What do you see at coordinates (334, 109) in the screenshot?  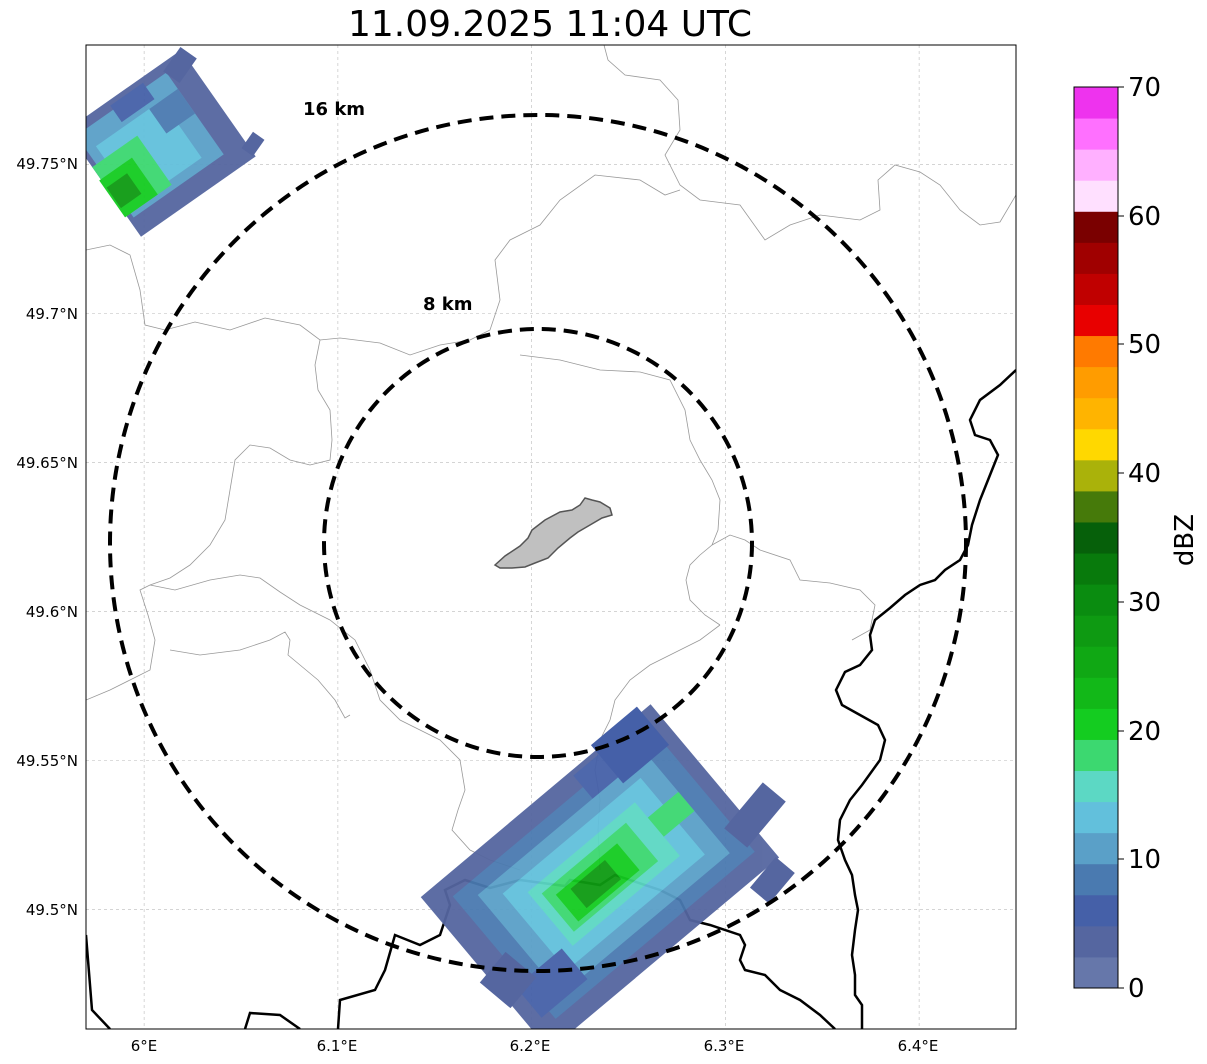 I see `ring-label-16km: 16 km` at bounding box center [334, 109].